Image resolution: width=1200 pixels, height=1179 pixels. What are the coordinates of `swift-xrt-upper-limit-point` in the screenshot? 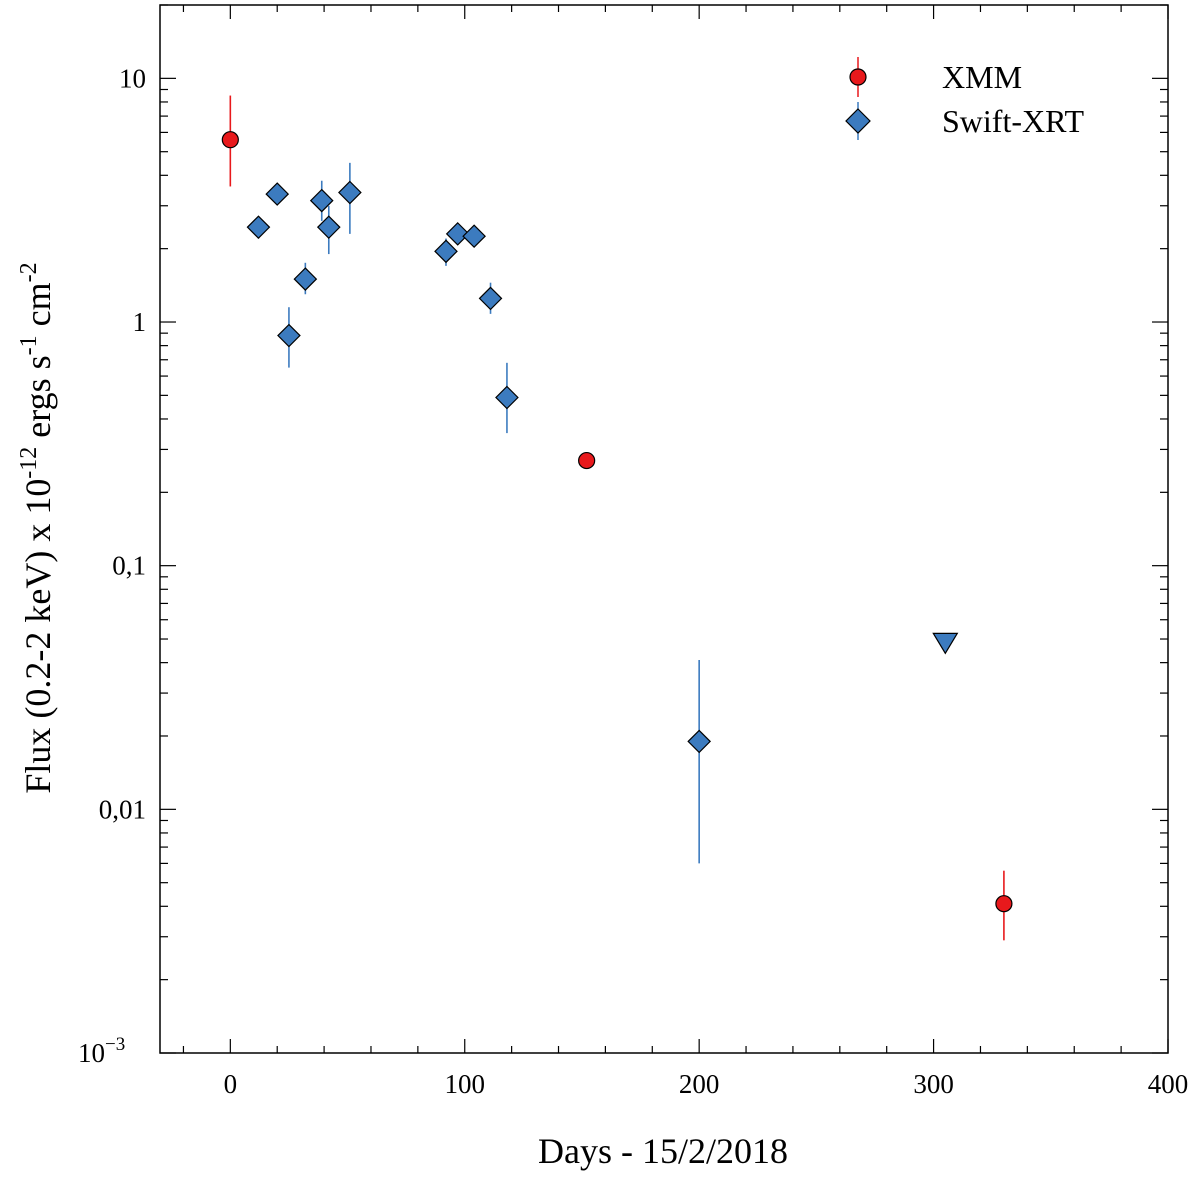 It's located at (945, 643).